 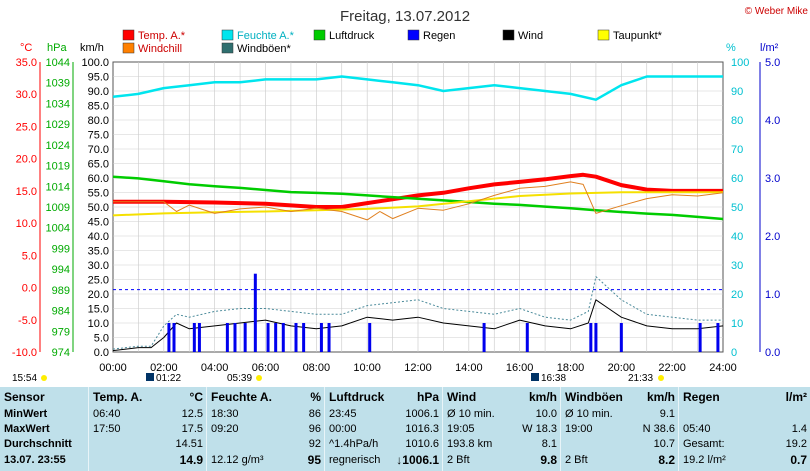 I want to click on temp-tick-3: 20.0, so click(x=26, y=160).